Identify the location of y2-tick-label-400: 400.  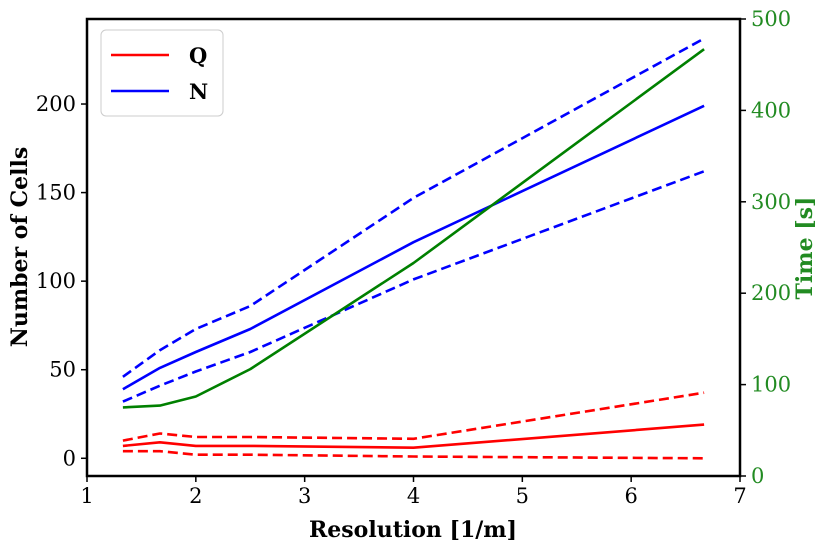
(771, 110).